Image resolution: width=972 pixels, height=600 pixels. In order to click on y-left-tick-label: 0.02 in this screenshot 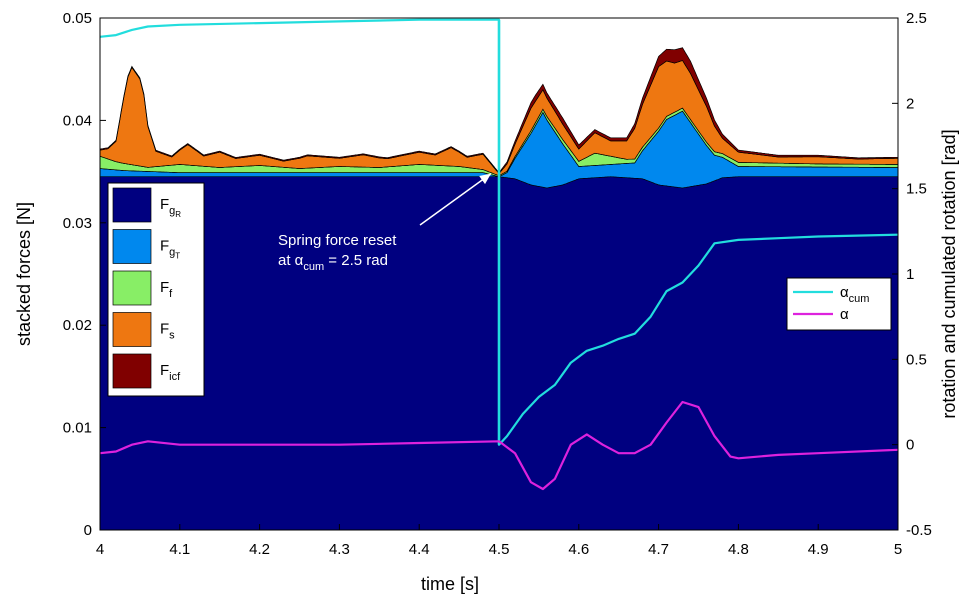, I will do `click(77, 325)`.